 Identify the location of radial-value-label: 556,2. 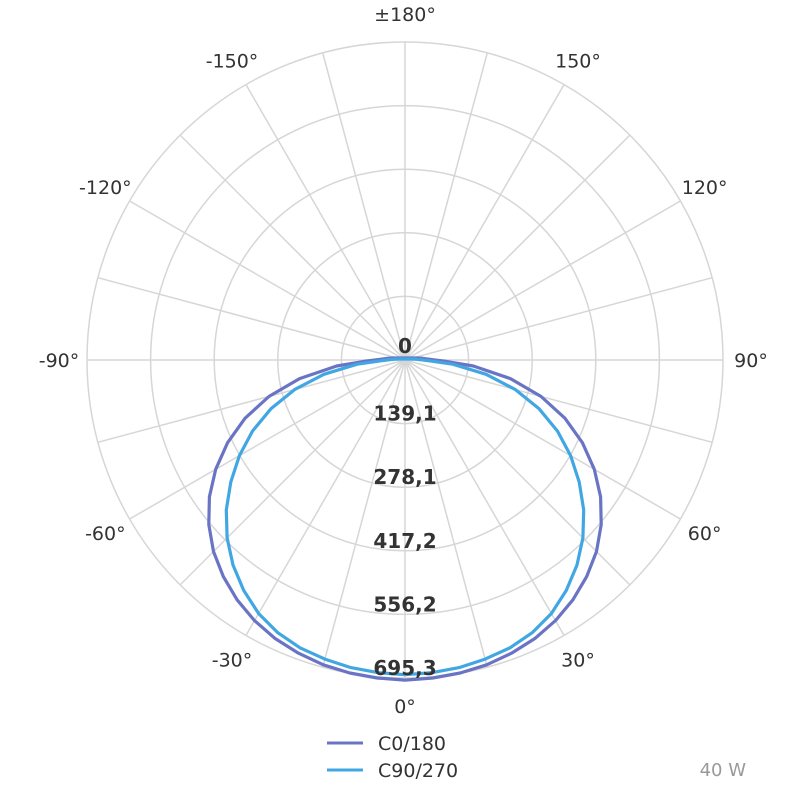
(404, 604).